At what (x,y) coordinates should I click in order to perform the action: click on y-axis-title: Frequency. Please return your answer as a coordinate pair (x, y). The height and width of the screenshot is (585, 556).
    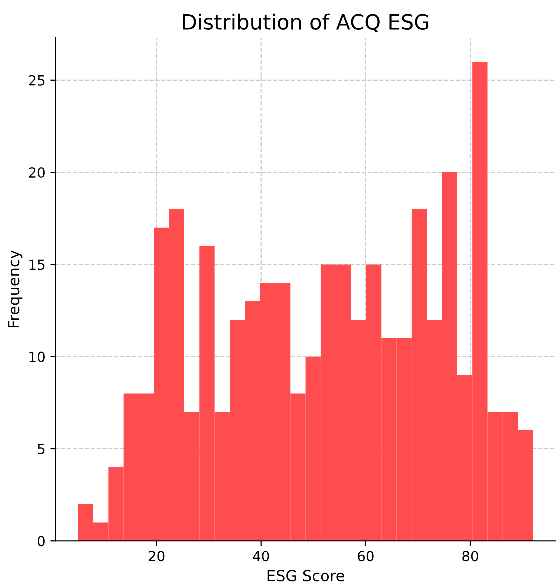
    Looking at the image, I should click on (15, 289).